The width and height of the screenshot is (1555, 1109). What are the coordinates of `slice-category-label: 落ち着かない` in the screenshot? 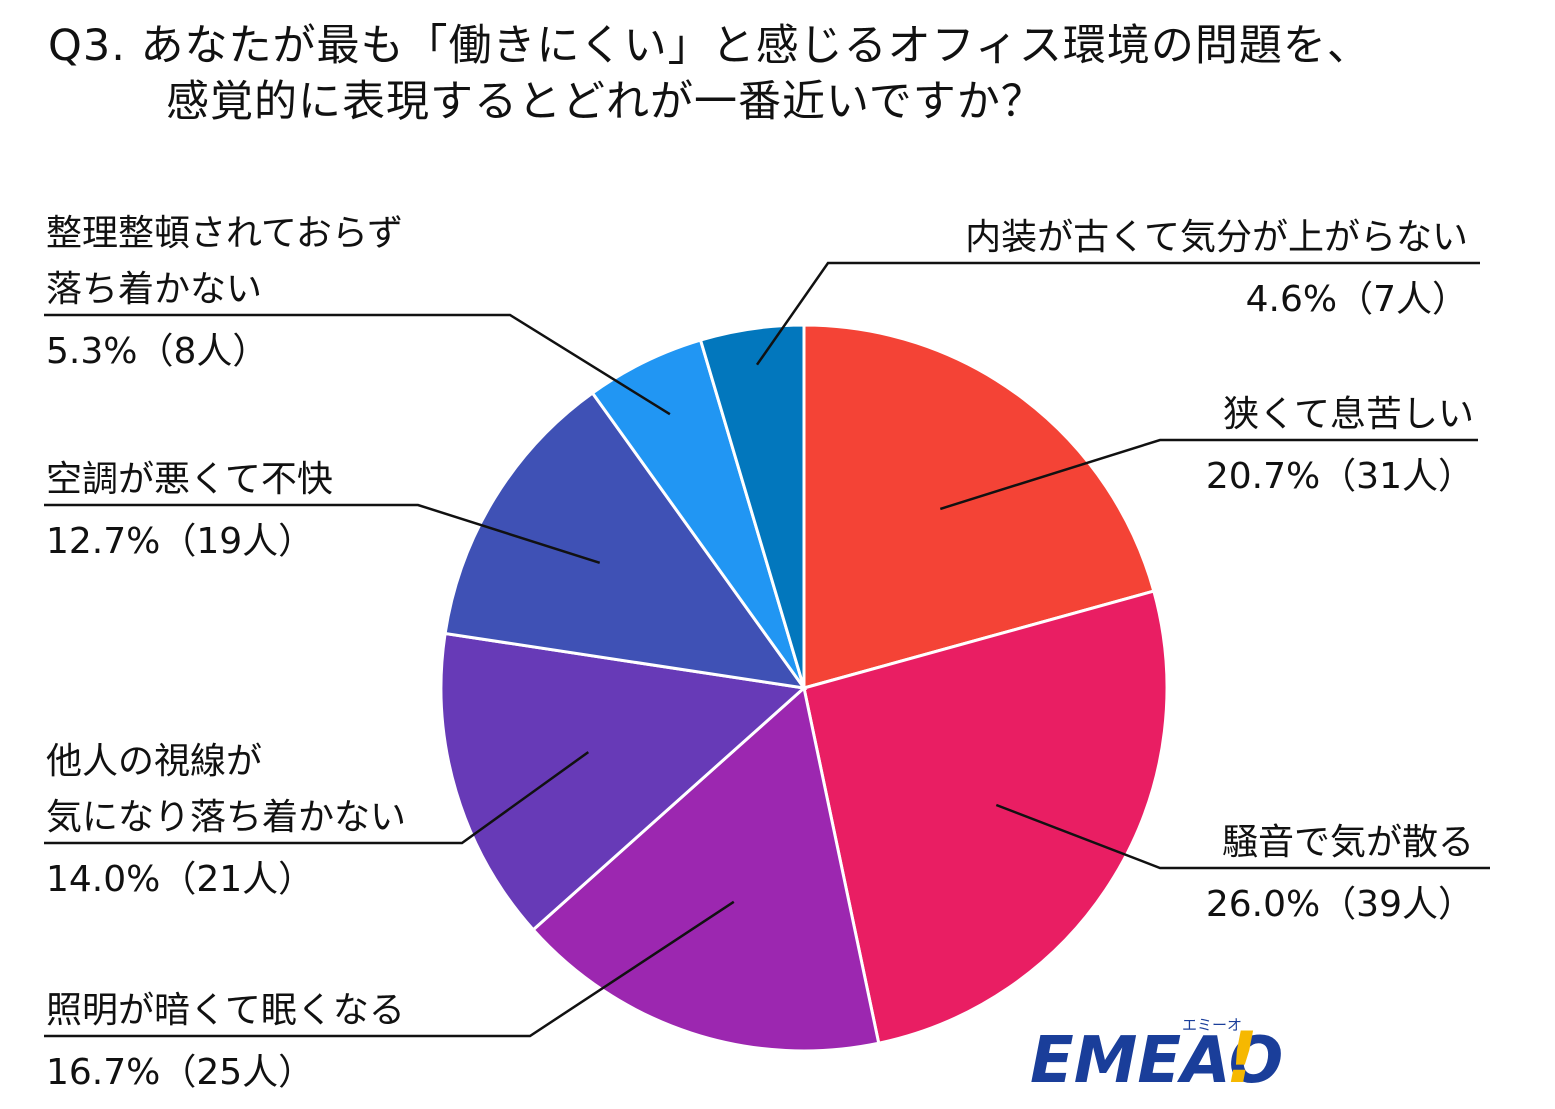 It's located at (154, 289).